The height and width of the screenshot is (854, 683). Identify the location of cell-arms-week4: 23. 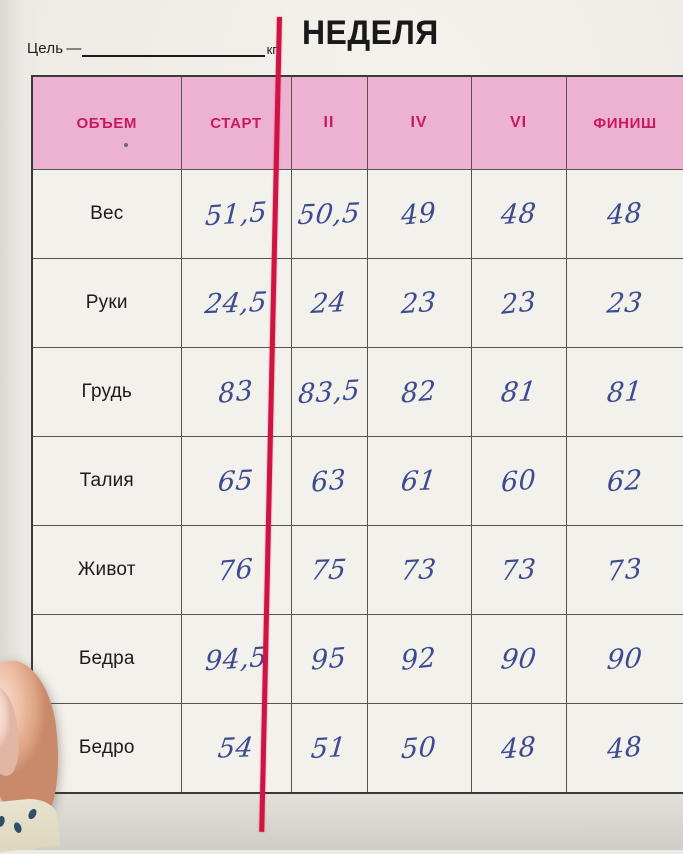
(419, 303).